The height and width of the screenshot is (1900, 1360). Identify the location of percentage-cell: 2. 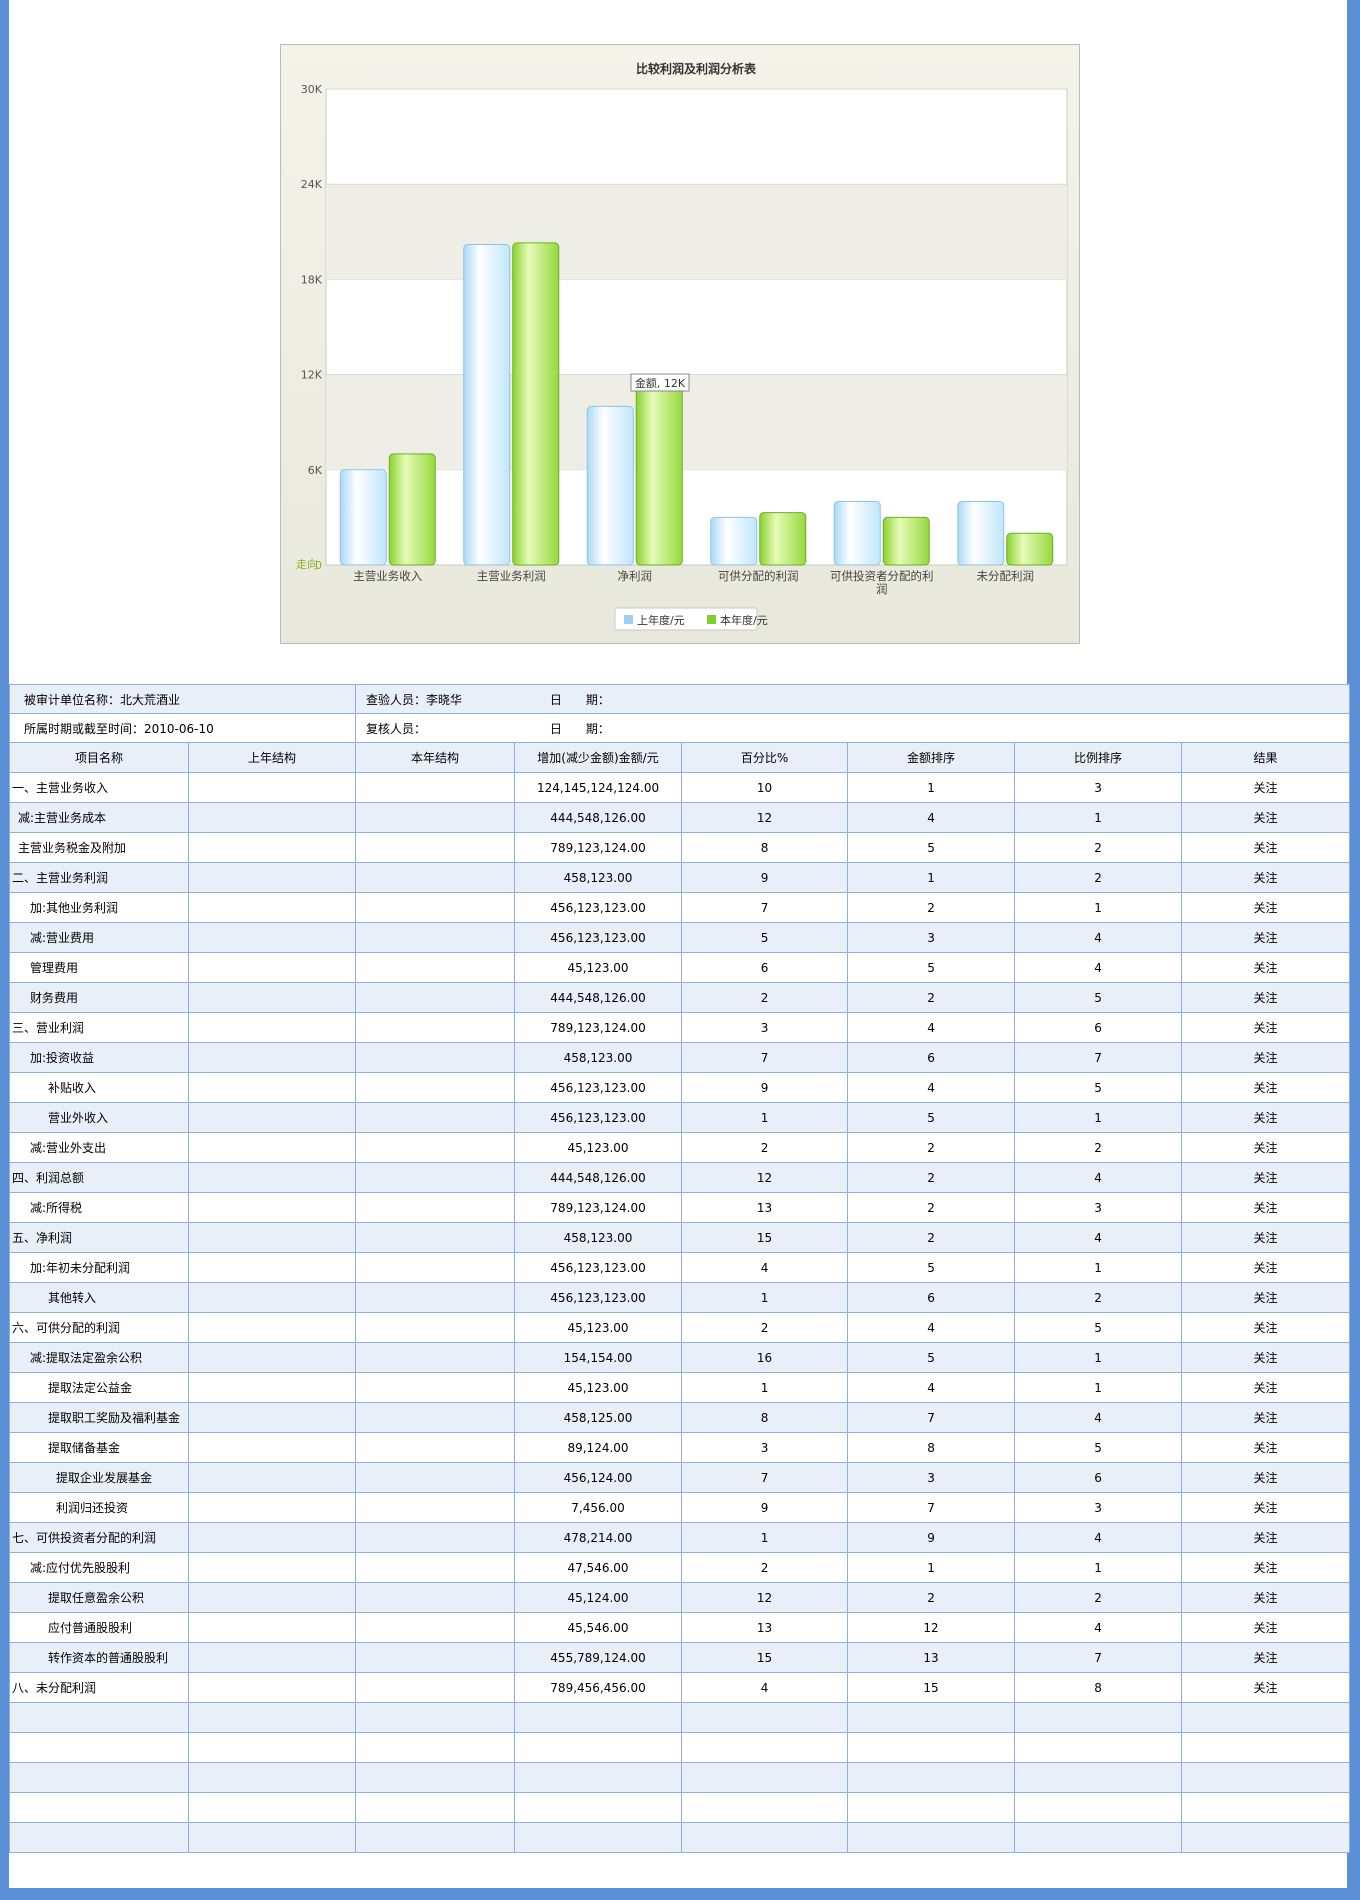
(765, 997).